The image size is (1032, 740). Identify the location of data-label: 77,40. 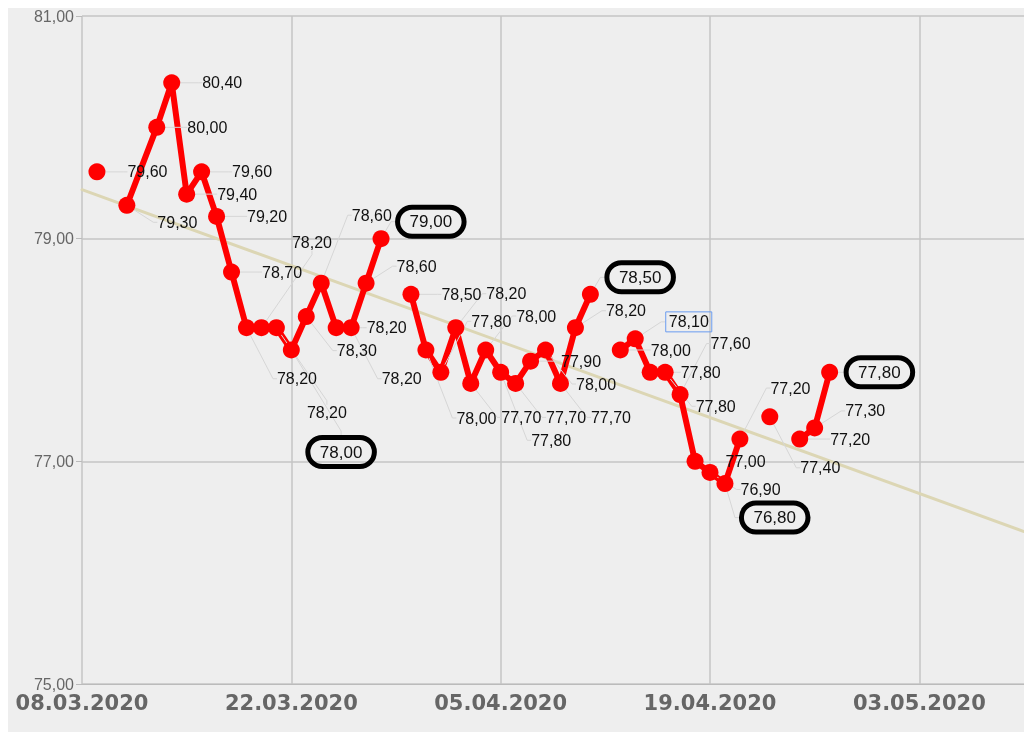
(820, 468).